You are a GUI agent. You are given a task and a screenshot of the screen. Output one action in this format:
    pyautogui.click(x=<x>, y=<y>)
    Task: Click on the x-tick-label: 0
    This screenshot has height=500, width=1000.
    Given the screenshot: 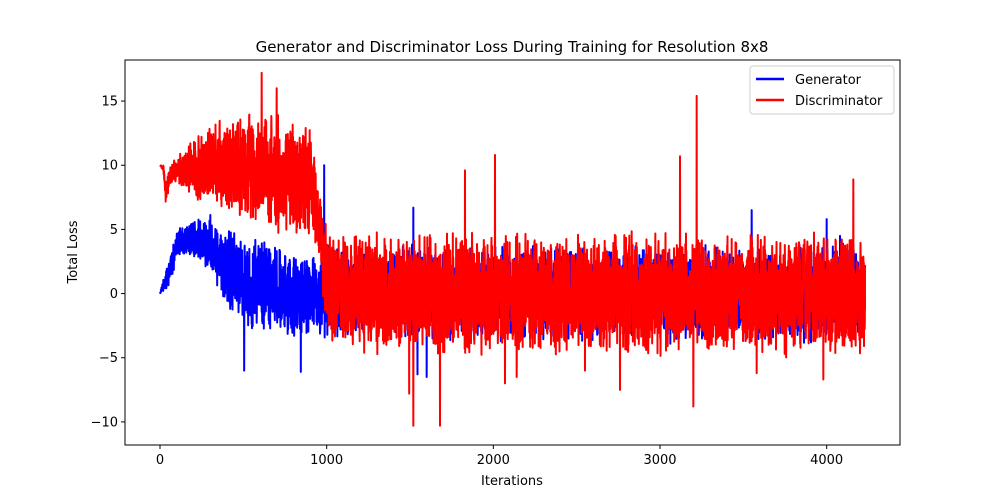 What is the action you would take?
    pyautogui.click(x=160, y=460)
    